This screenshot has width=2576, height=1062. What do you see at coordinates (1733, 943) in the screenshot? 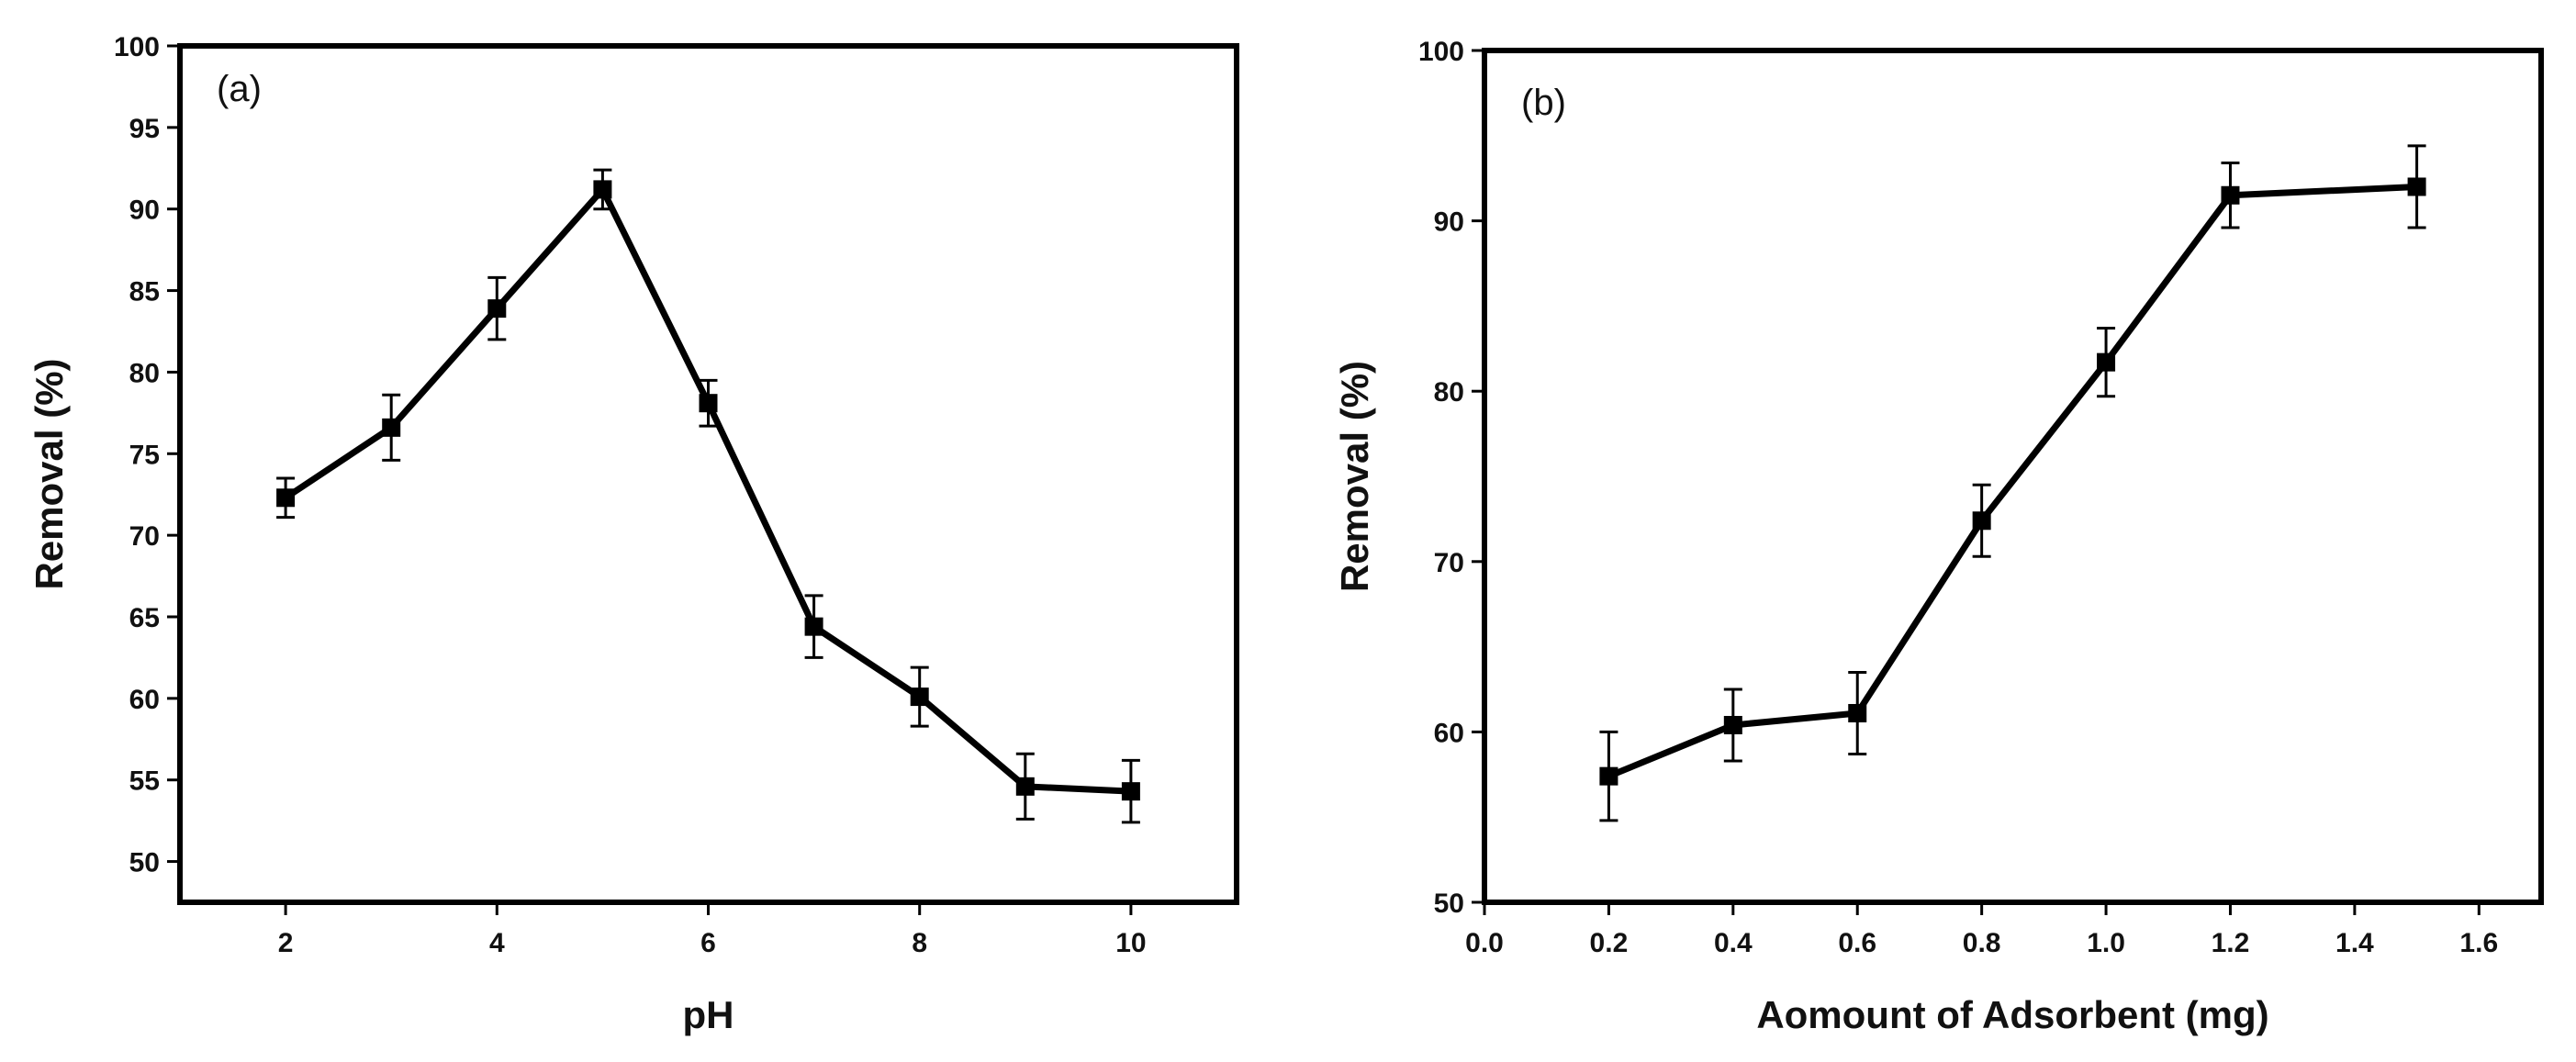
I see `chart-b-x-tick-label: 0.4` at bounding box center [1733, 943].